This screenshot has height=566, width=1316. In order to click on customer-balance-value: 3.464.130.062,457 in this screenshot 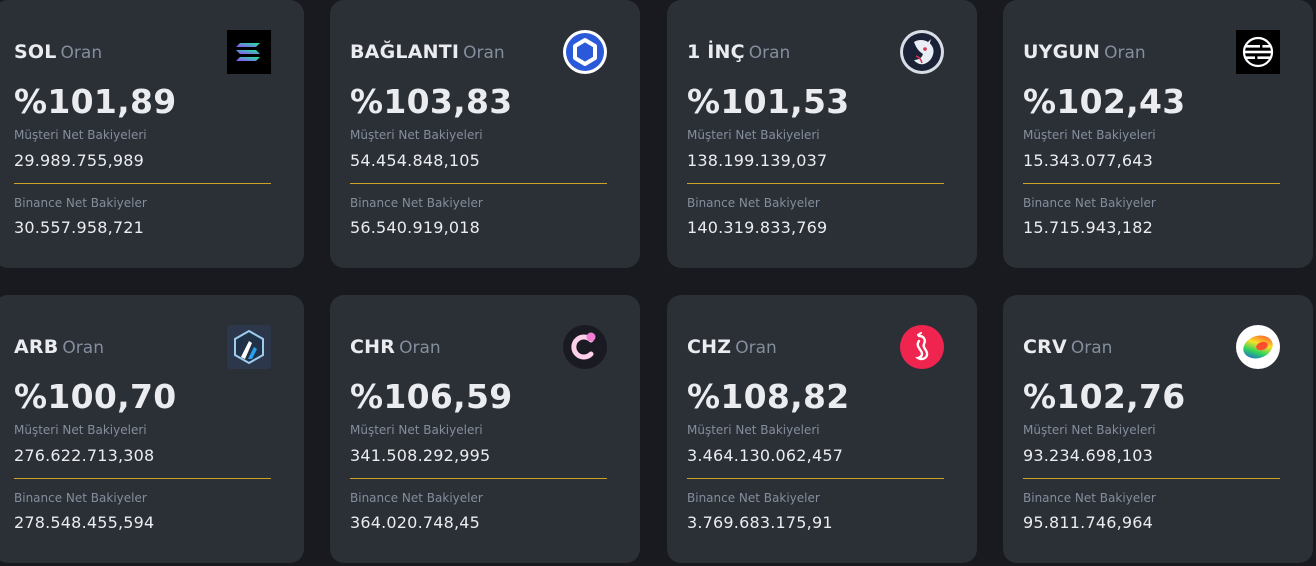, I will do `click(765, 455)`.